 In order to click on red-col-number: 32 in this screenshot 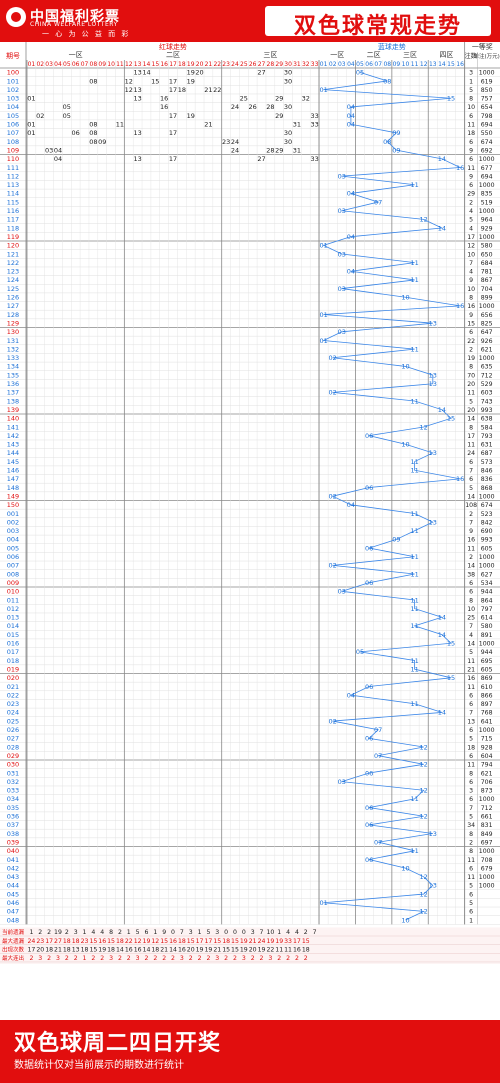, I will do `click(306, 64)`.